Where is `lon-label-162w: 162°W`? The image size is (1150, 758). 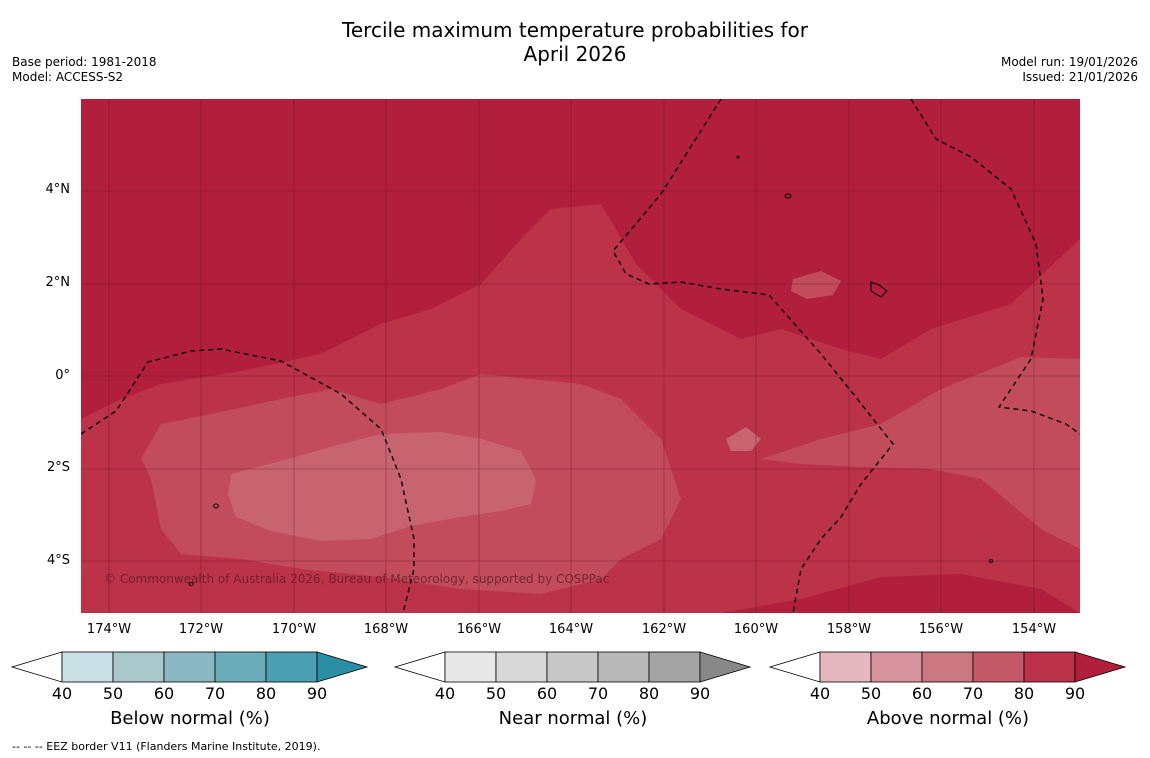 lon-label-162w: 162°W is located at coordinates (664, 629).